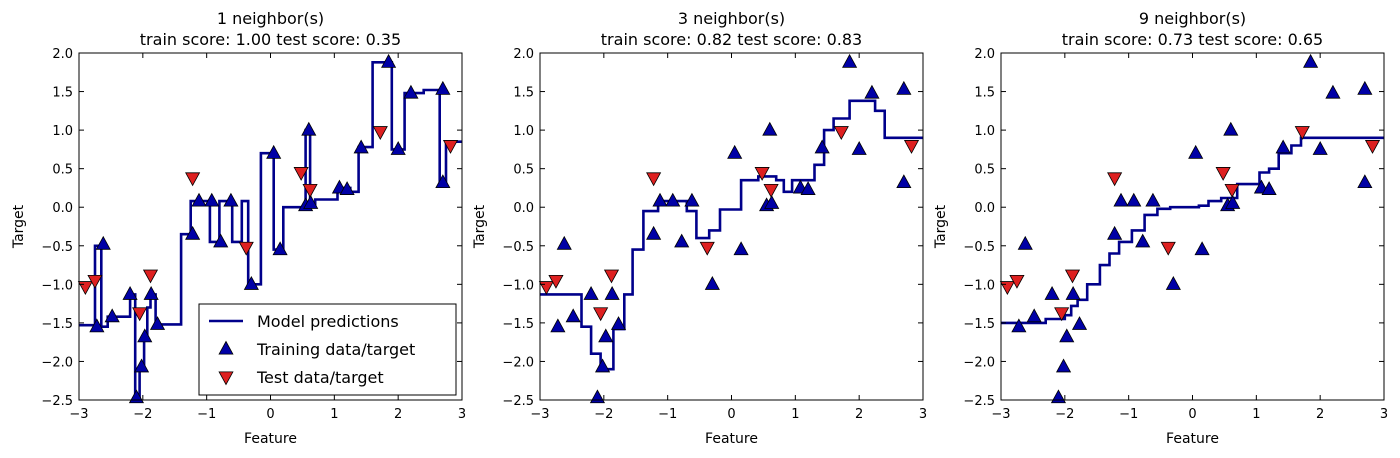 The image size is (1400, 458). Describe the element at coordinates (731, 18) in the screenshot. I see `panel-title: 3 neighbor(s)` at that location.